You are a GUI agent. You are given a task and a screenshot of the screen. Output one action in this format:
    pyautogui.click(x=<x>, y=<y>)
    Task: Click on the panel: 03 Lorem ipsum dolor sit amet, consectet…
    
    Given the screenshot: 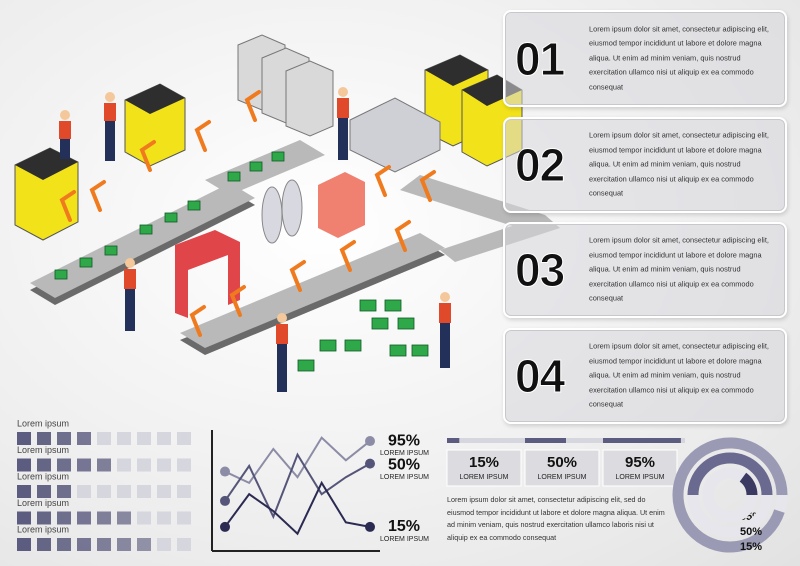 What is the action you would take?
    pyautogui.click(x=645, y=270)
    